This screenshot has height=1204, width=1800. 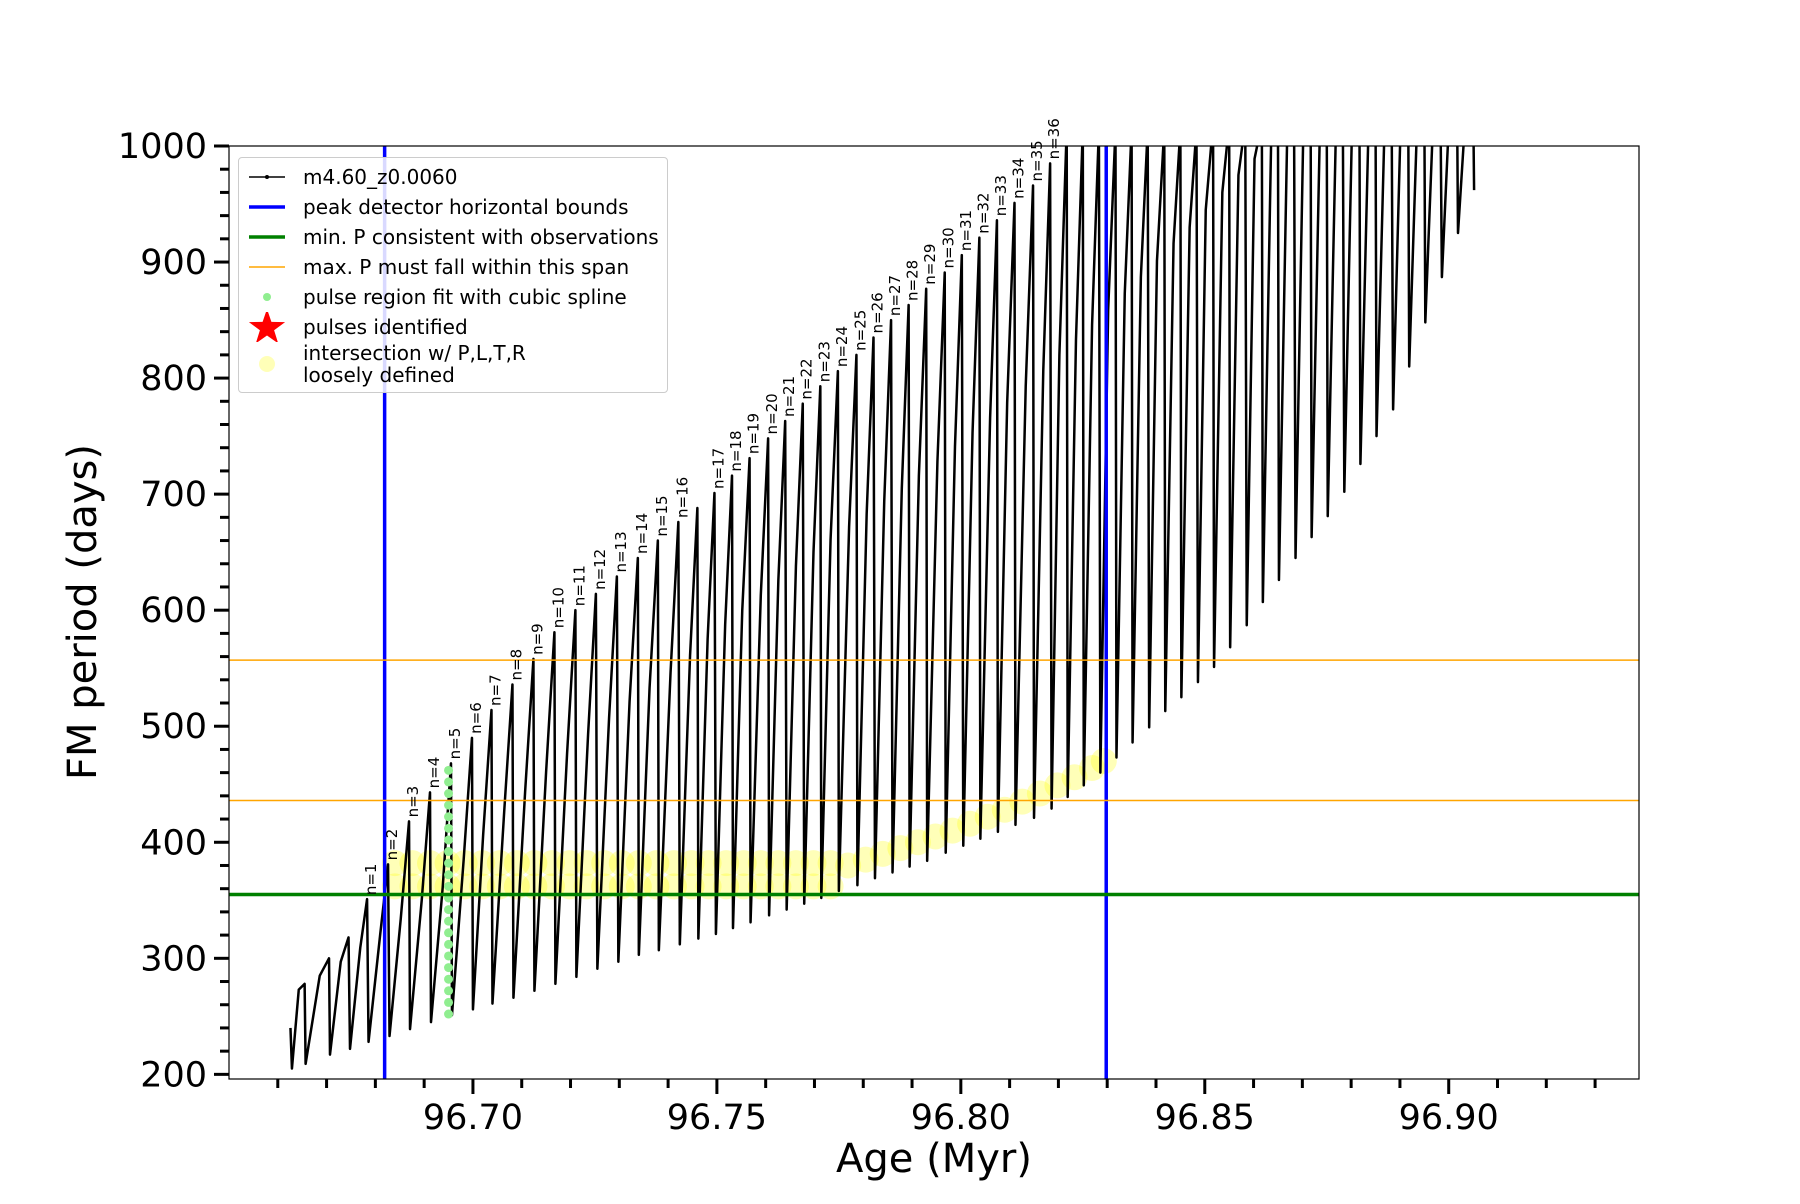 I want to click on legend-star, so click(x=267, y=327).